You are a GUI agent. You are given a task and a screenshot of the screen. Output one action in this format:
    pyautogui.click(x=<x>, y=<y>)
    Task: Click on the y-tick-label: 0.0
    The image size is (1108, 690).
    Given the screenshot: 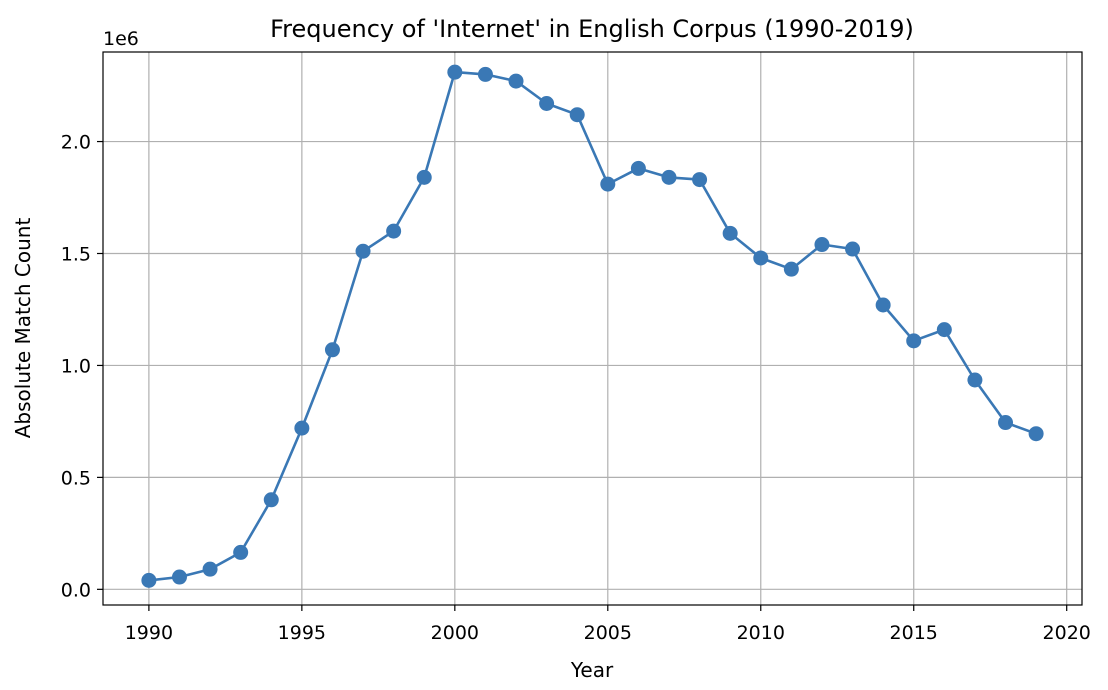 What is the action you would take?
    pyautogui.click(x=76, y=590)
    